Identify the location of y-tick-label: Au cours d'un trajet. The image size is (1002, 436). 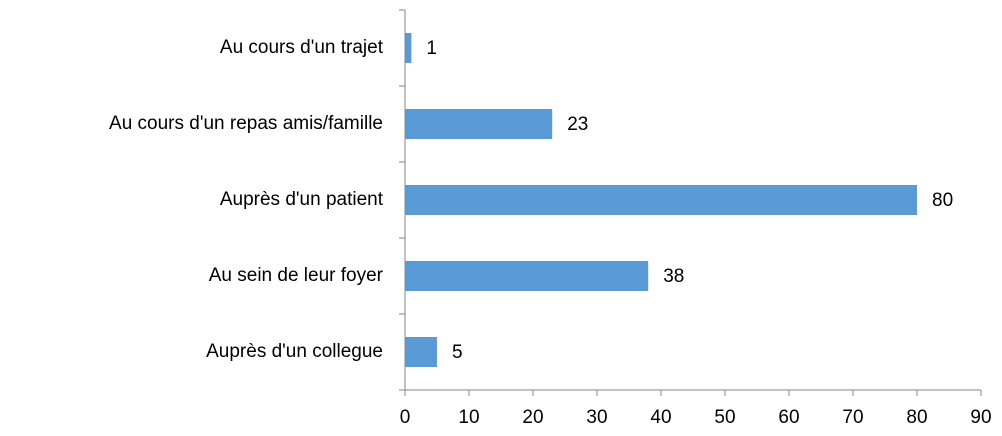
(302, 47).